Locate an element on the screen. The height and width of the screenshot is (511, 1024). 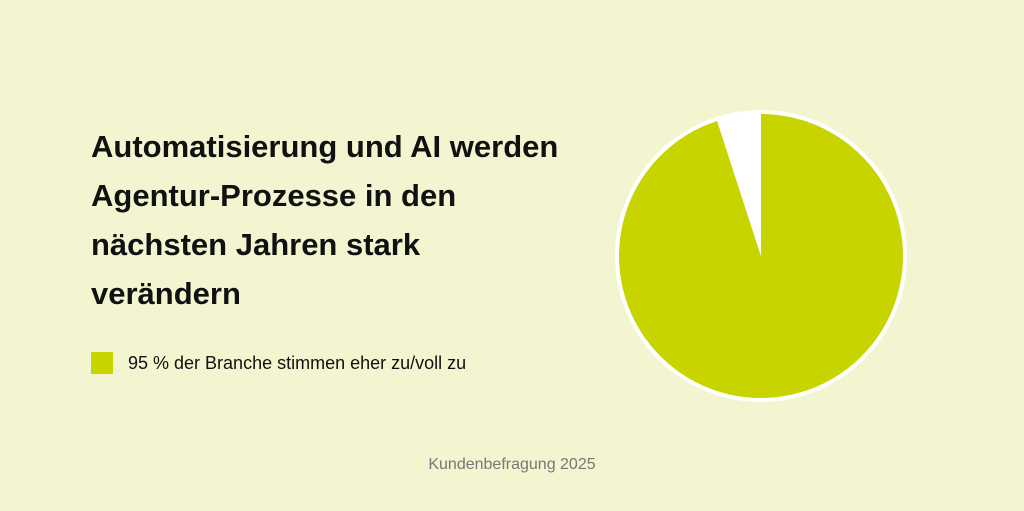
pie-slice is located at coordinates (739, 185).